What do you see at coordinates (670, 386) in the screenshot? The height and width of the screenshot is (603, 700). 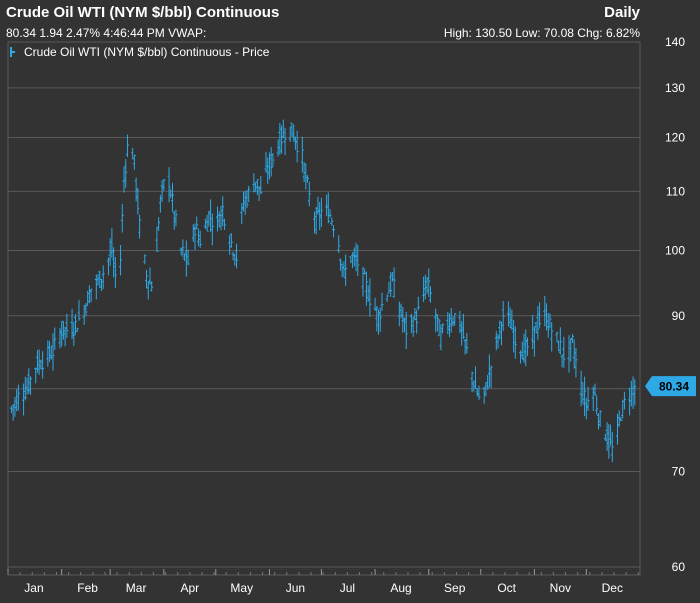 I see `last-price-badge: 80.34` at bounding box center [670, 386].